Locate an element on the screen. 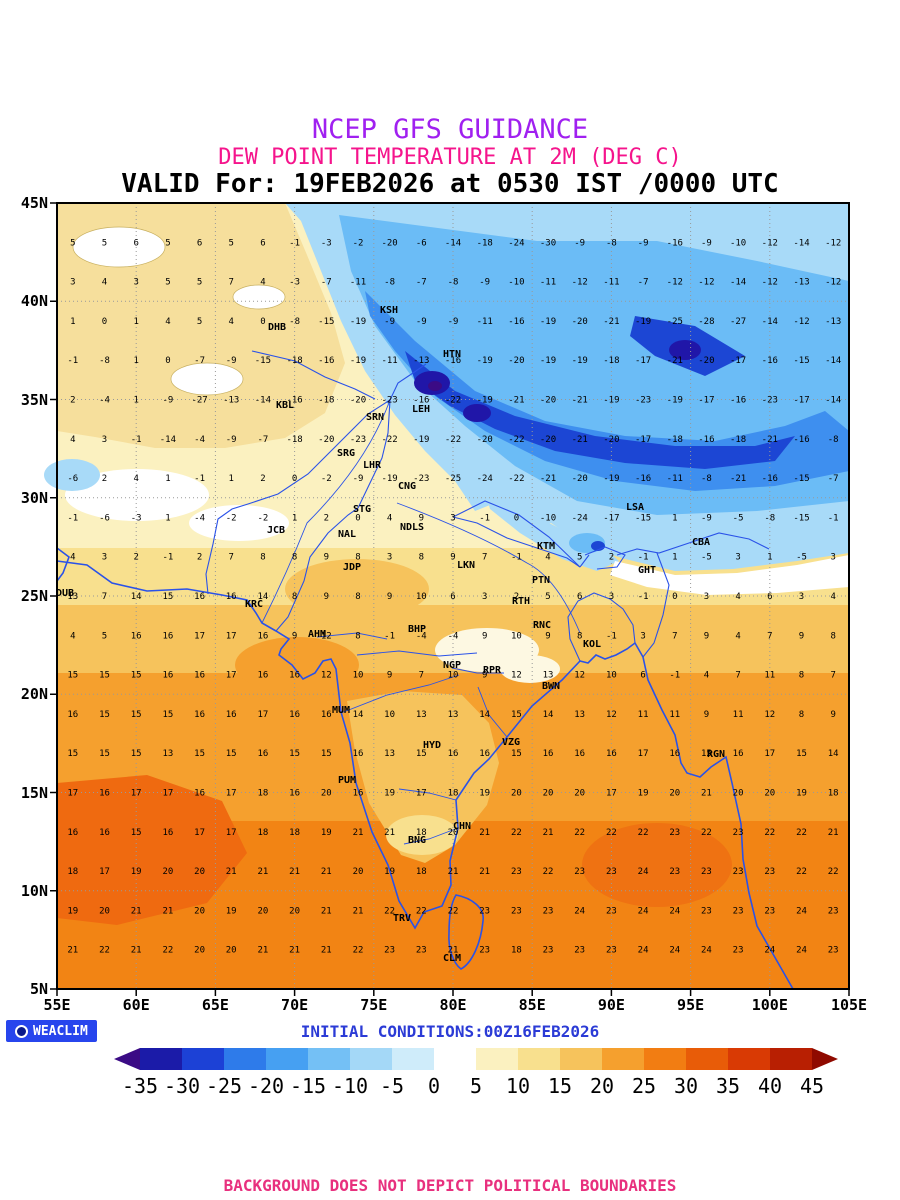 The image size is (900, 1200). colorbar: -35 -30 -25 -20 -15 -10 -5 0 5 10 15 20 25 30 35 40 45 is located at coordinates (476, 1073).